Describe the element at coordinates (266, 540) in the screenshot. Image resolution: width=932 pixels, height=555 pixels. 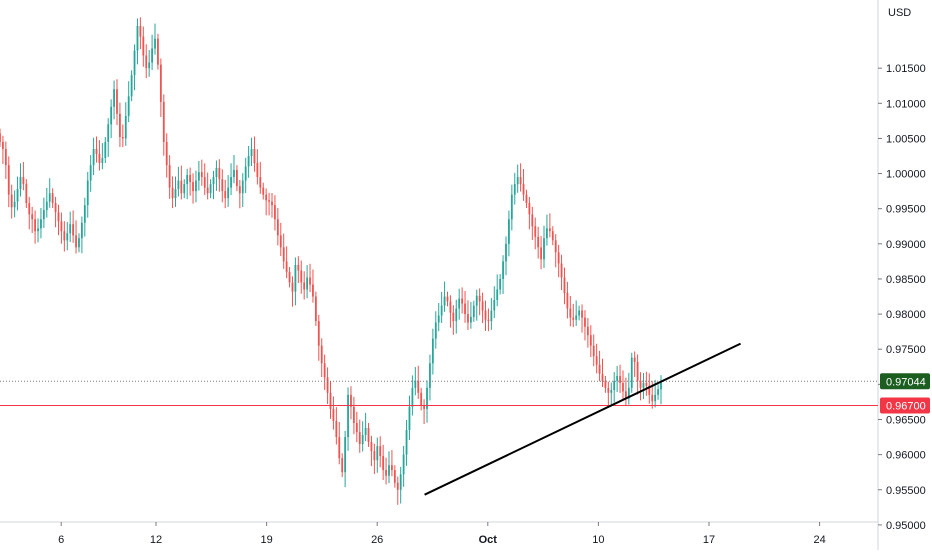
I see `x-tick-label: 19` at that location.